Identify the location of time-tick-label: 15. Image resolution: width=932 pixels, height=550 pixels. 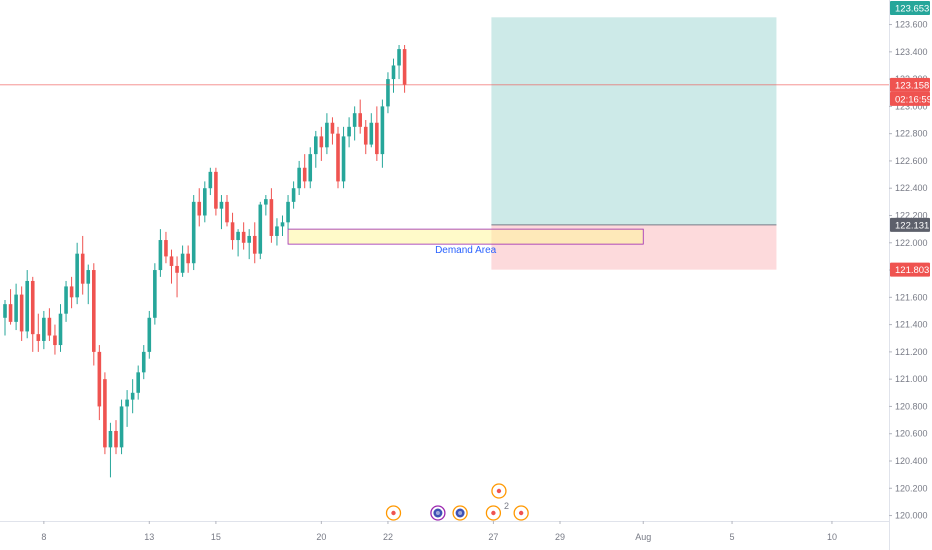
(216, 537).